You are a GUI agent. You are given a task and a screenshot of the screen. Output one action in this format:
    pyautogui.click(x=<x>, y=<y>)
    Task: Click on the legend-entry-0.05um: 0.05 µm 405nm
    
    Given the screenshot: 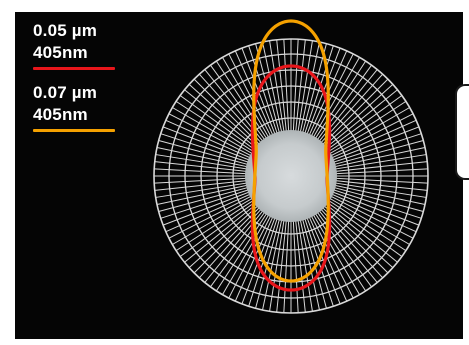 What is the action you would take?
    pyautogui.click(x=88, y=45)
    